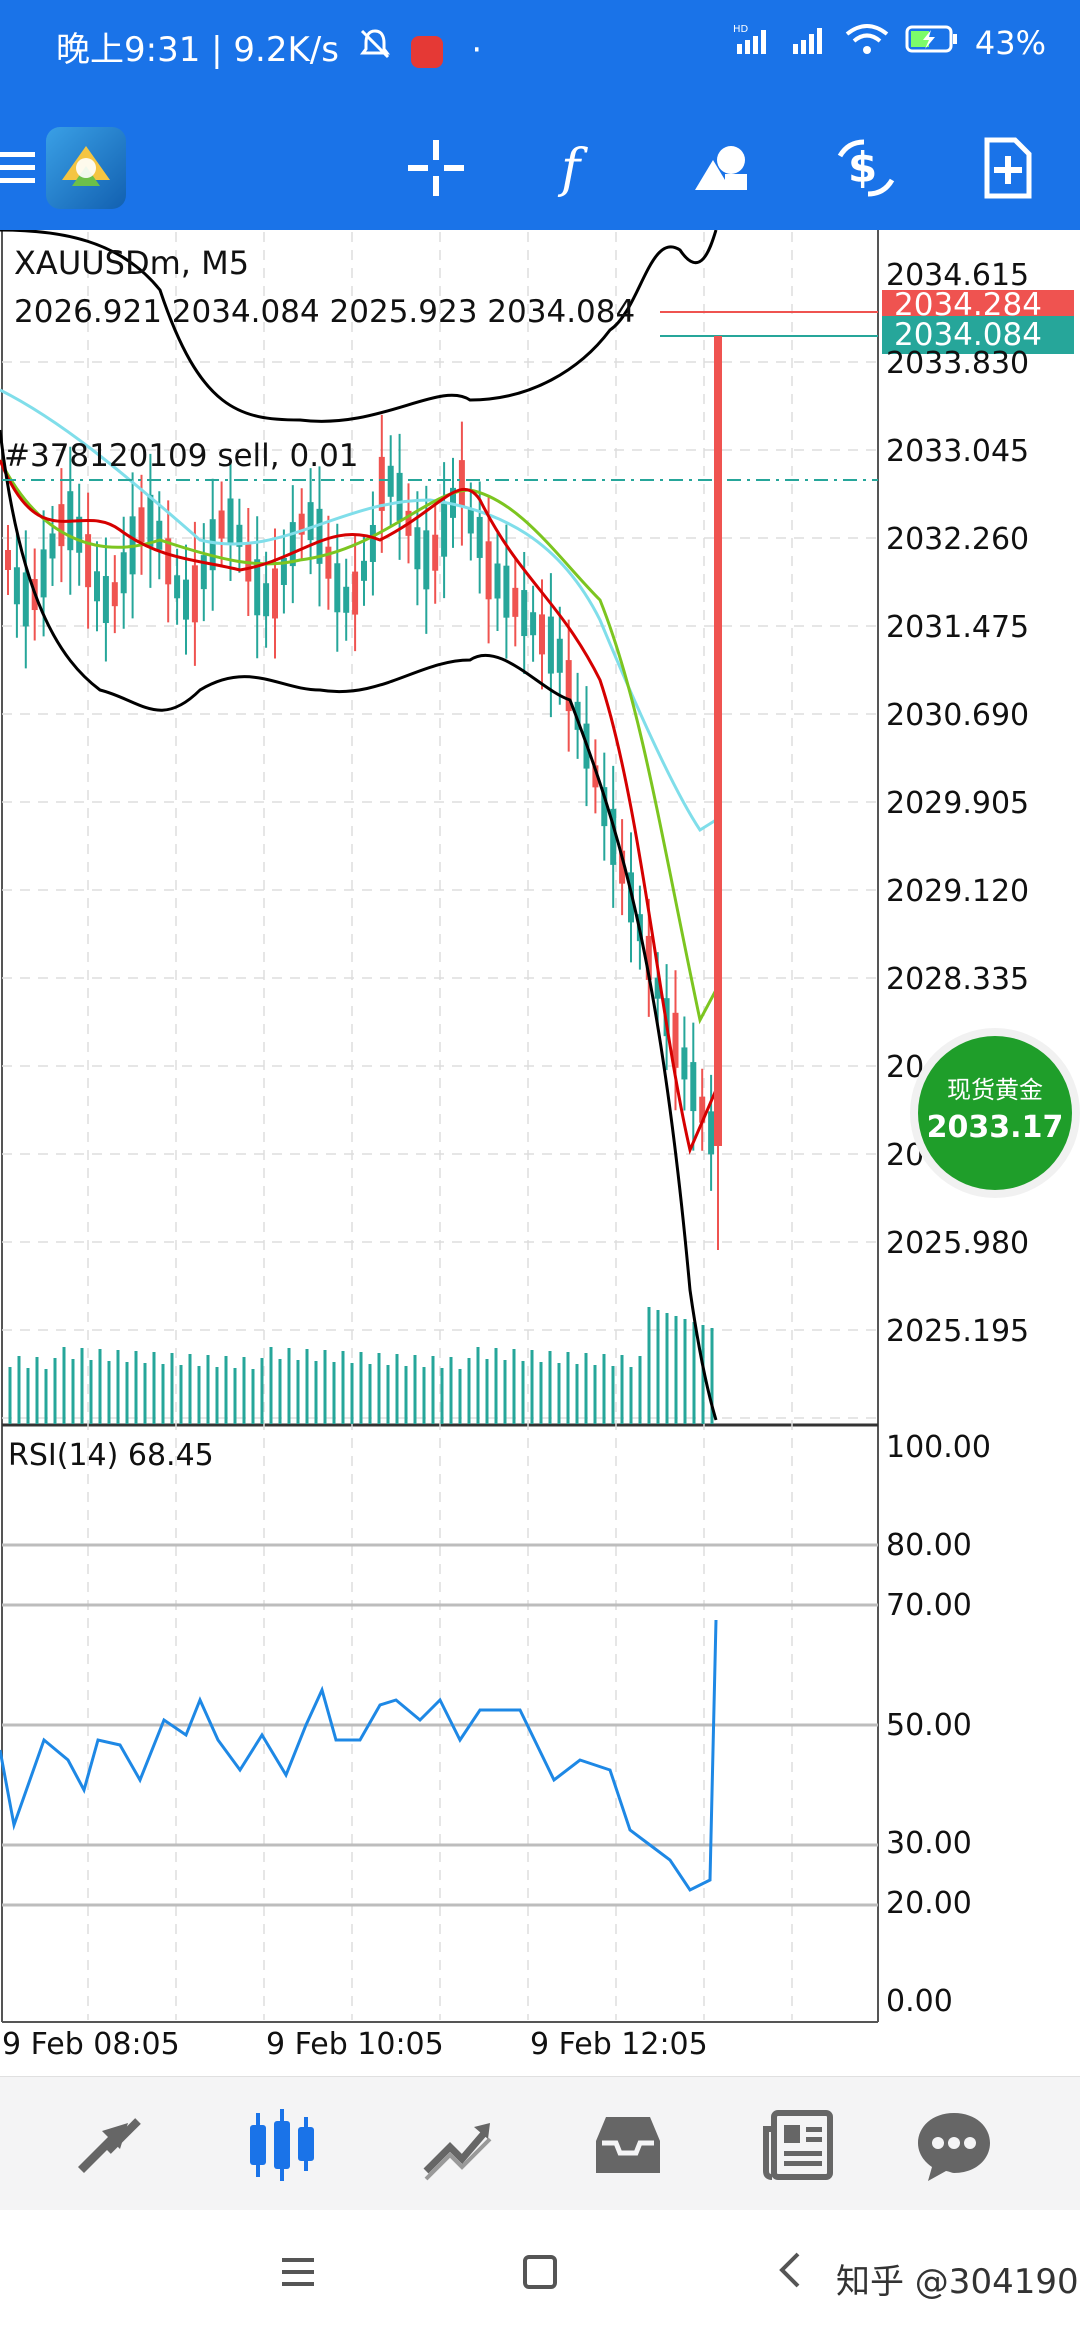 The width and height of the screenshot is (1080, 2340). What do you see at coordinates (298, 2274) in the screenshot?
I see `recents-icon` at bounding box center [298, 2274].